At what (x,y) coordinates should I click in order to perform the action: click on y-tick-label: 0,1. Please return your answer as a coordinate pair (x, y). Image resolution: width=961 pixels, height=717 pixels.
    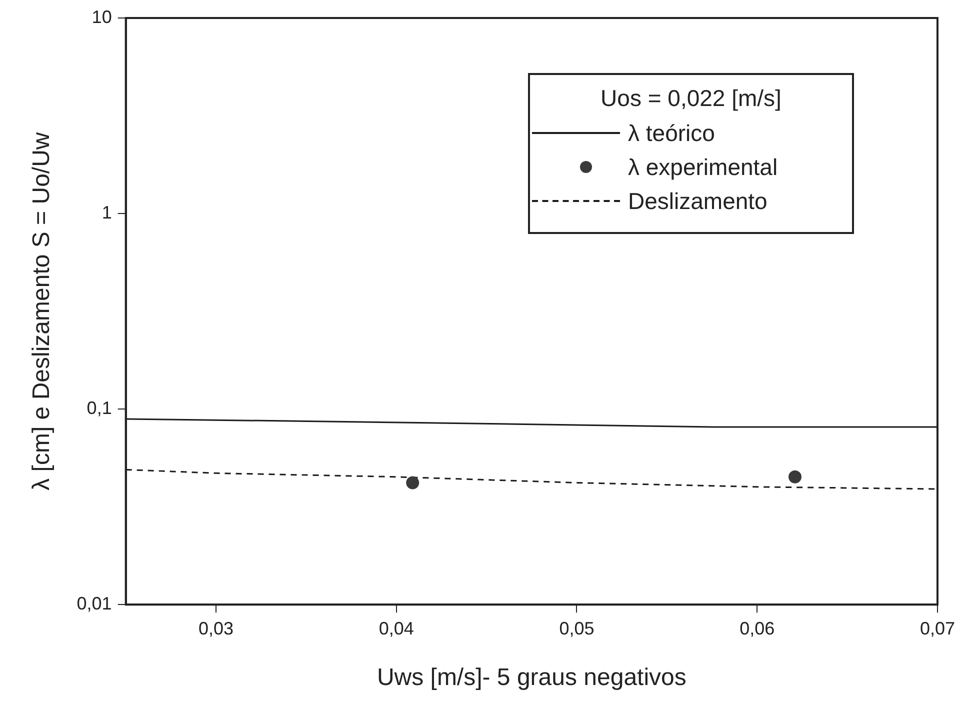
    Looking at the image, I should click on (99, 408).